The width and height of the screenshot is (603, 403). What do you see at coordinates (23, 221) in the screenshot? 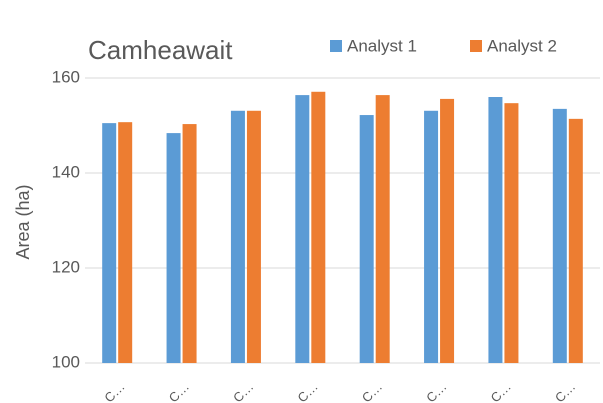
I see `y-axis-label: Area (ha)` at bounding box center [23, 221].